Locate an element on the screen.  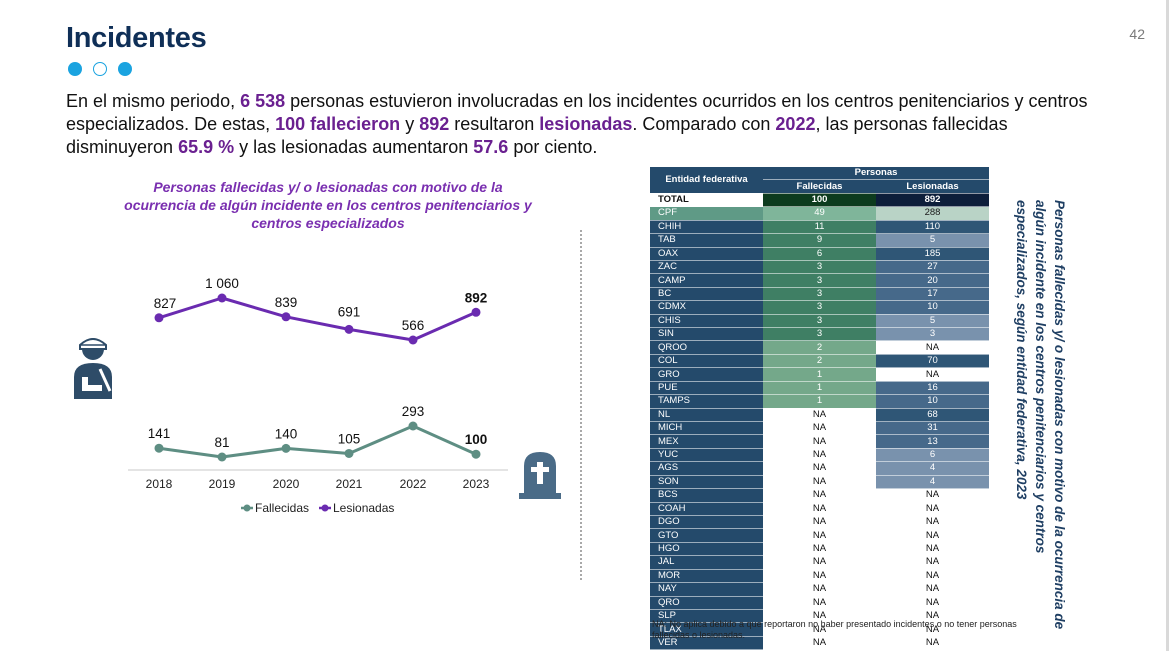
page-number: 42 is located at coordinates (1137, 34).